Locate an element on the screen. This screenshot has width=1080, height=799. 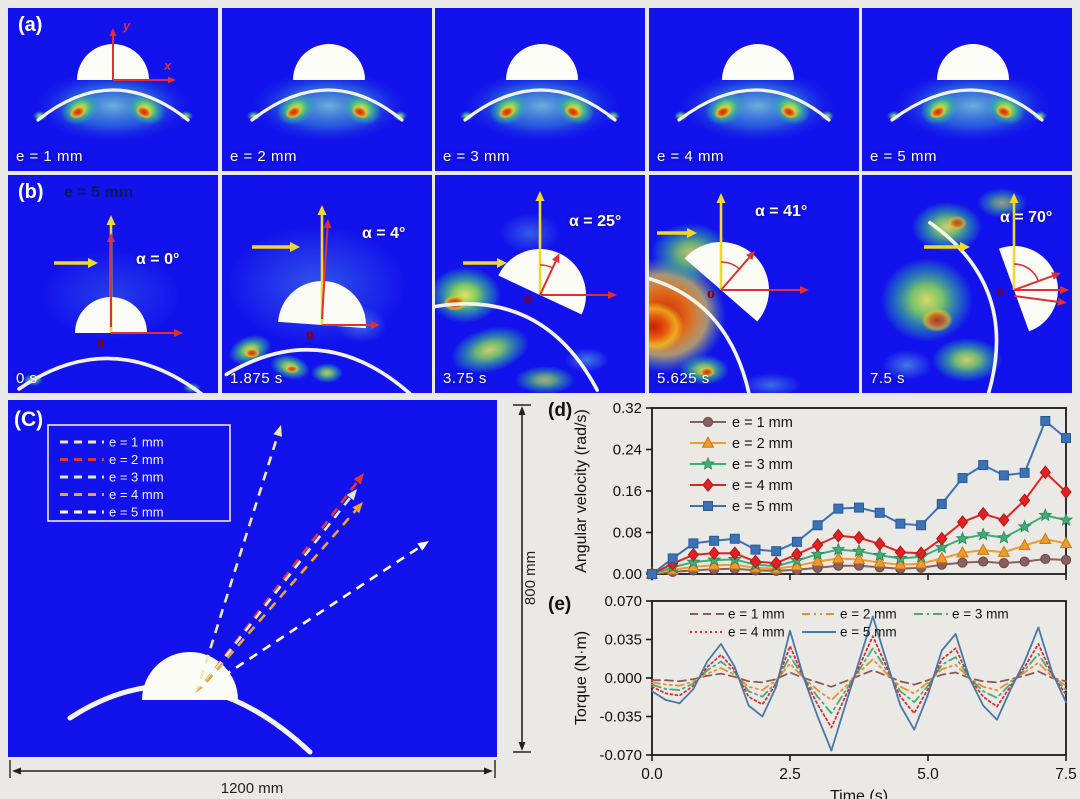
panel-e-letter: (e) is located at coordinates (560, 604).